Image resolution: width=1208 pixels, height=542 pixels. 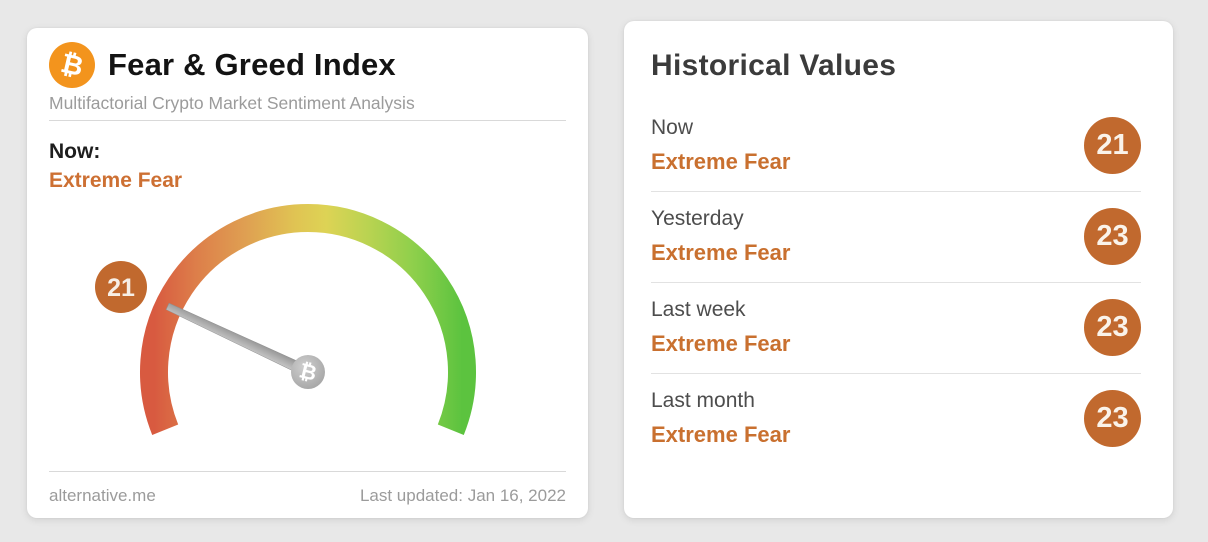 I want to click on historical-row-last-week: Last week Extreme Fear 23, so click(x=896, y=327).